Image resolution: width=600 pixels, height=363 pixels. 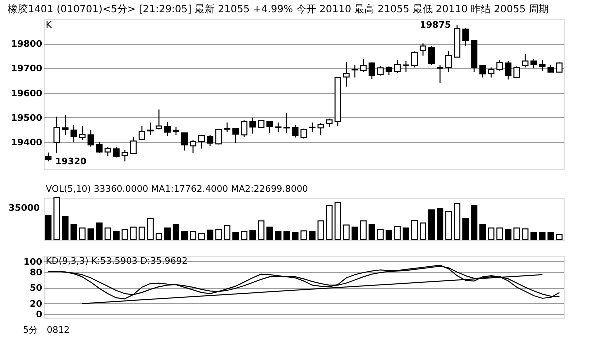 I want to click on annotation: KD(9,3,3) K:53.5903 D:35.9692, so click(x=117, y=262).